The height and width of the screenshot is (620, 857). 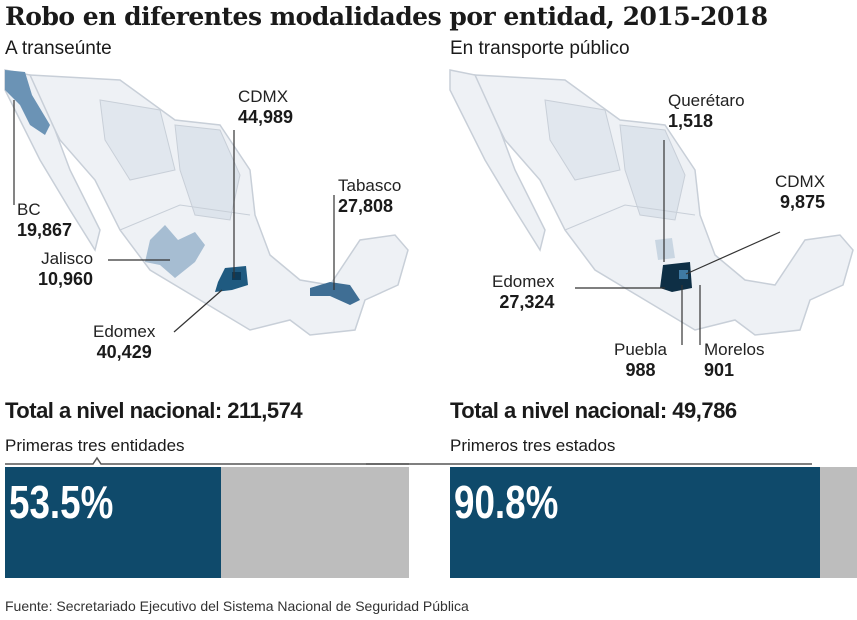 I want to click on region-tabasco, so click(x=335, y=293).